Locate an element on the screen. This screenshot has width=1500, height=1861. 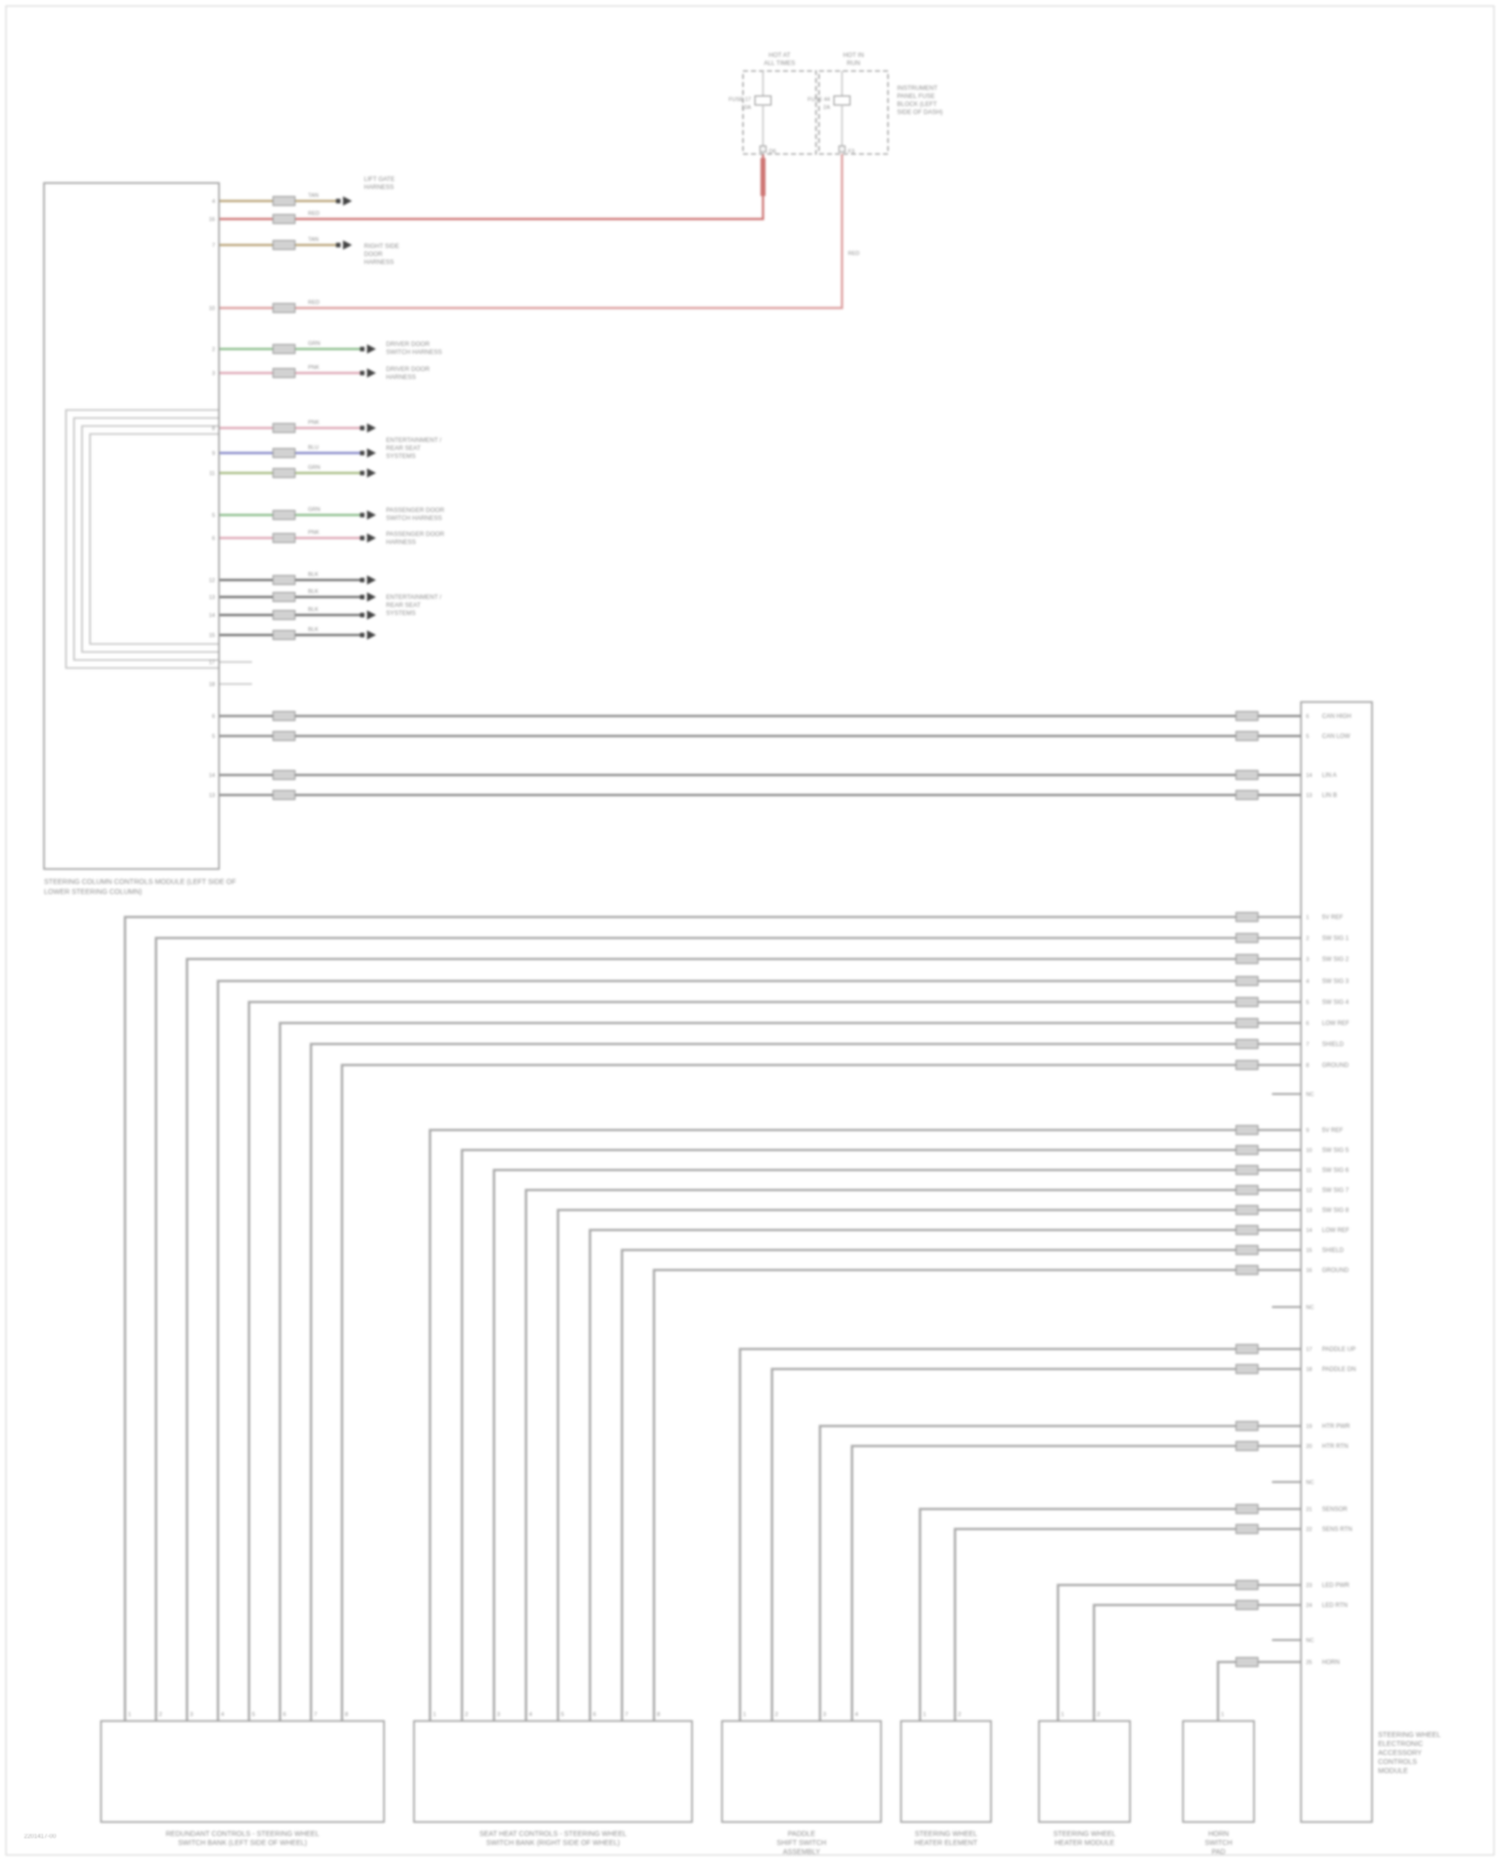
signal-label: 5V REF is located at coordinates (1332, 918).